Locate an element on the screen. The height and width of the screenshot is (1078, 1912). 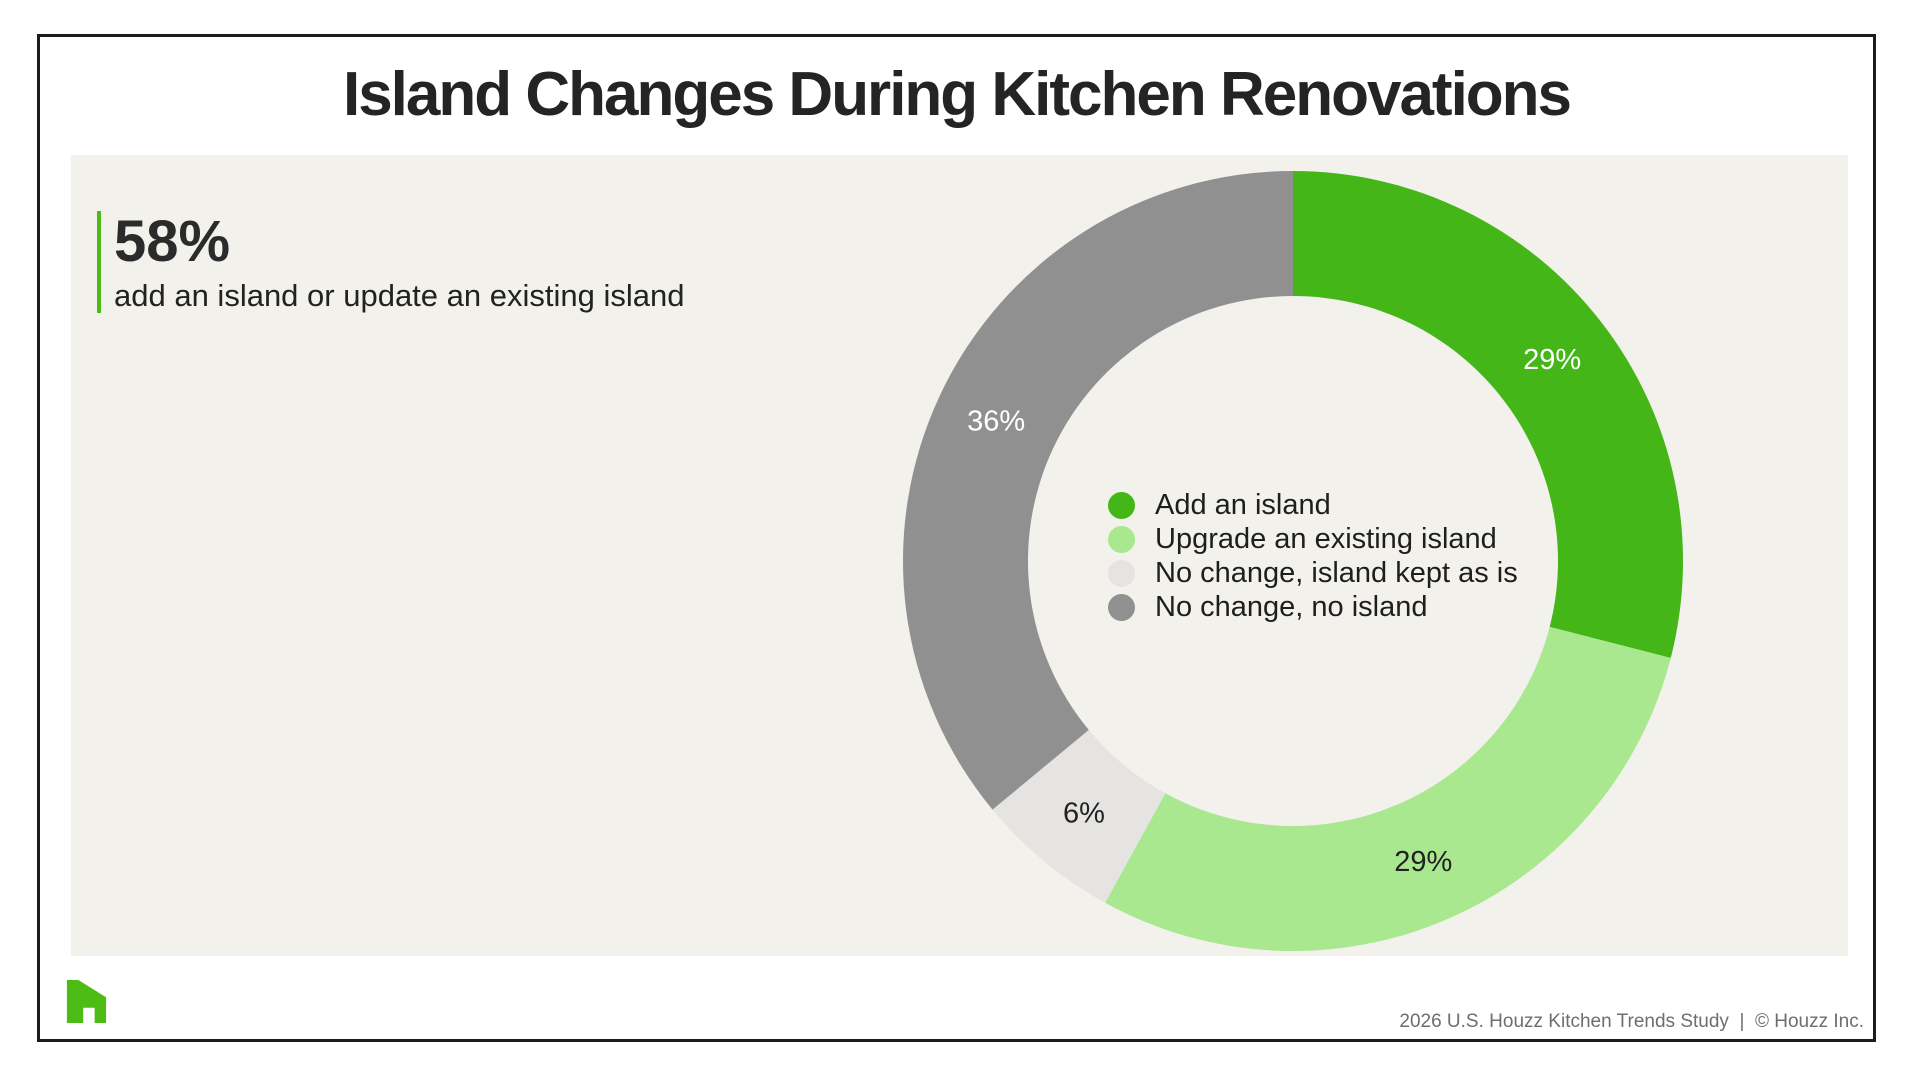
legend-label: No change, no island is located at coordinates (1291, 606).